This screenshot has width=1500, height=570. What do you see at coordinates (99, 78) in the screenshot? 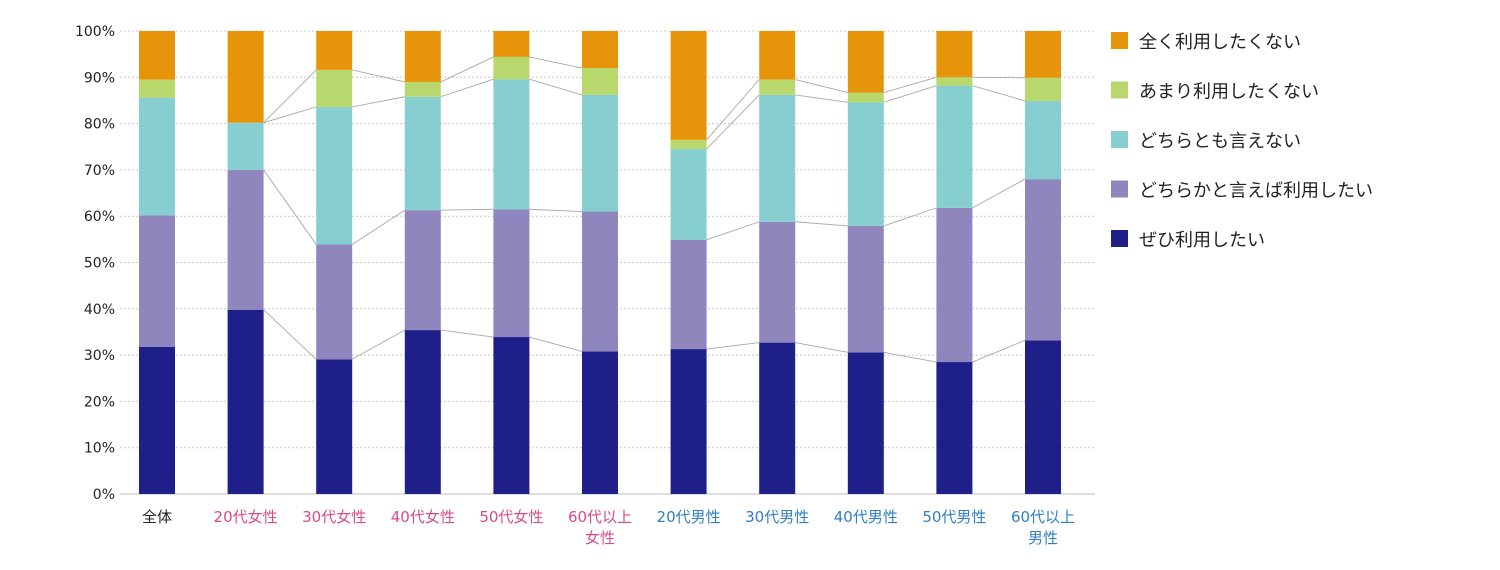
I see `y-tick-label: 90%` at bounding box center [99, 78].